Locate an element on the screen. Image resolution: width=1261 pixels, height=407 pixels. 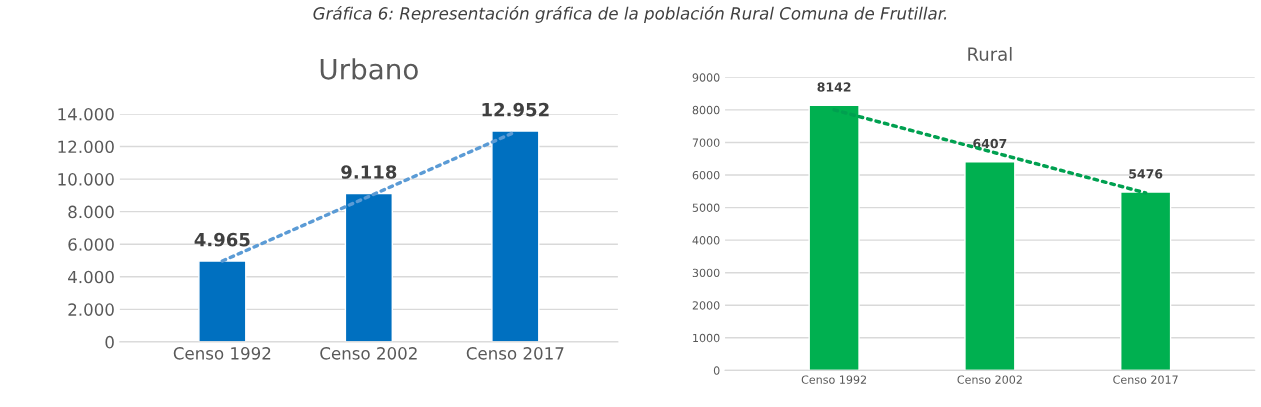
y-tick-label: 7000 is located at coordinates (706, 142).